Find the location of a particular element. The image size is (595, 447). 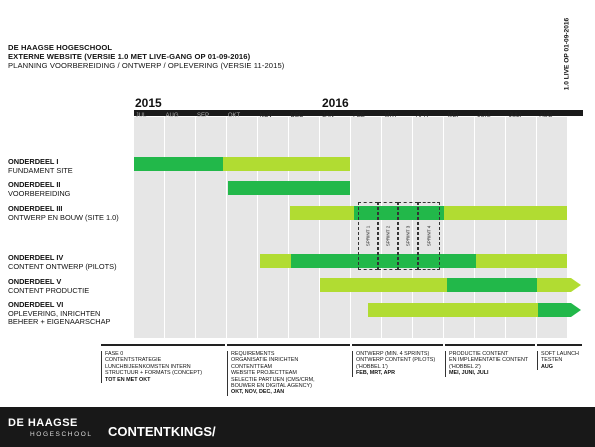

month-label: OKT is located at coordinates (234, 116).